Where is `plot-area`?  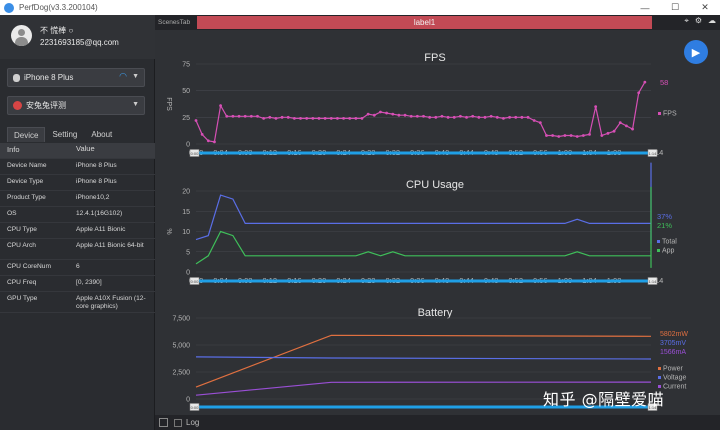 plot-area is located at coordinates (423, 104).